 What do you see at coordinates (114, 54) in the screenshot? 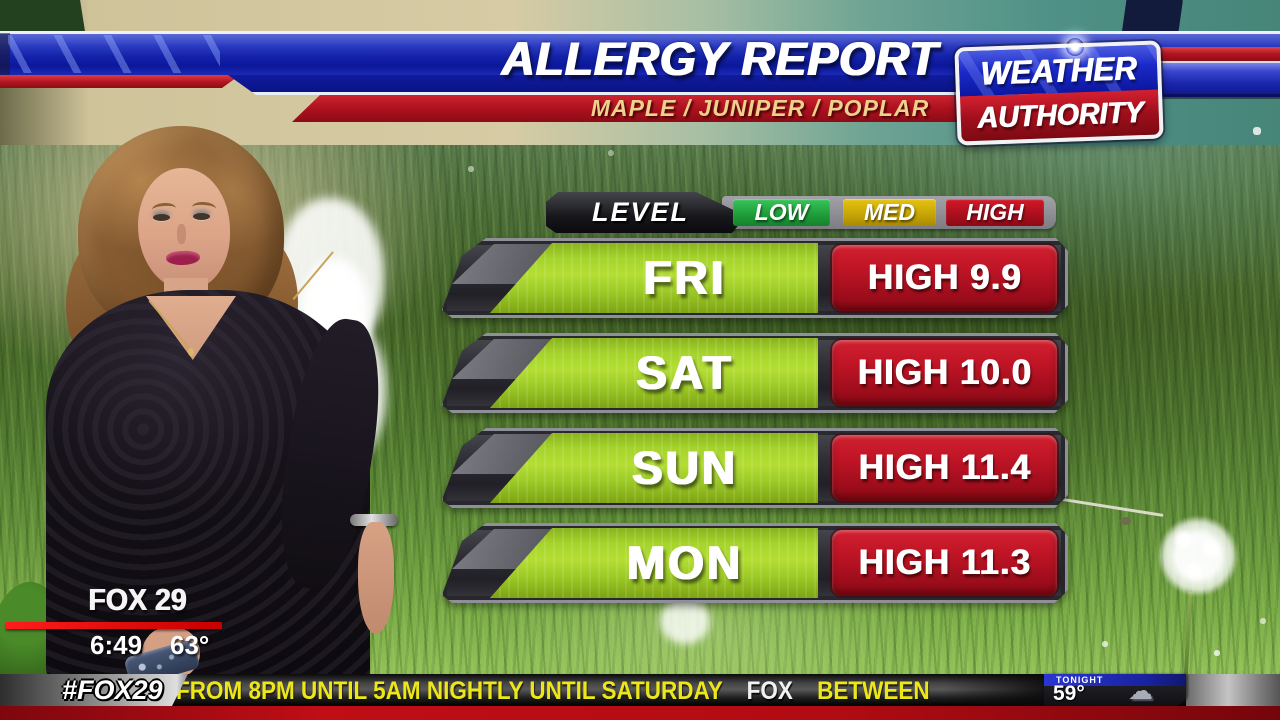
I see `banner-glint-streaks` at bounding box center [114, 54].